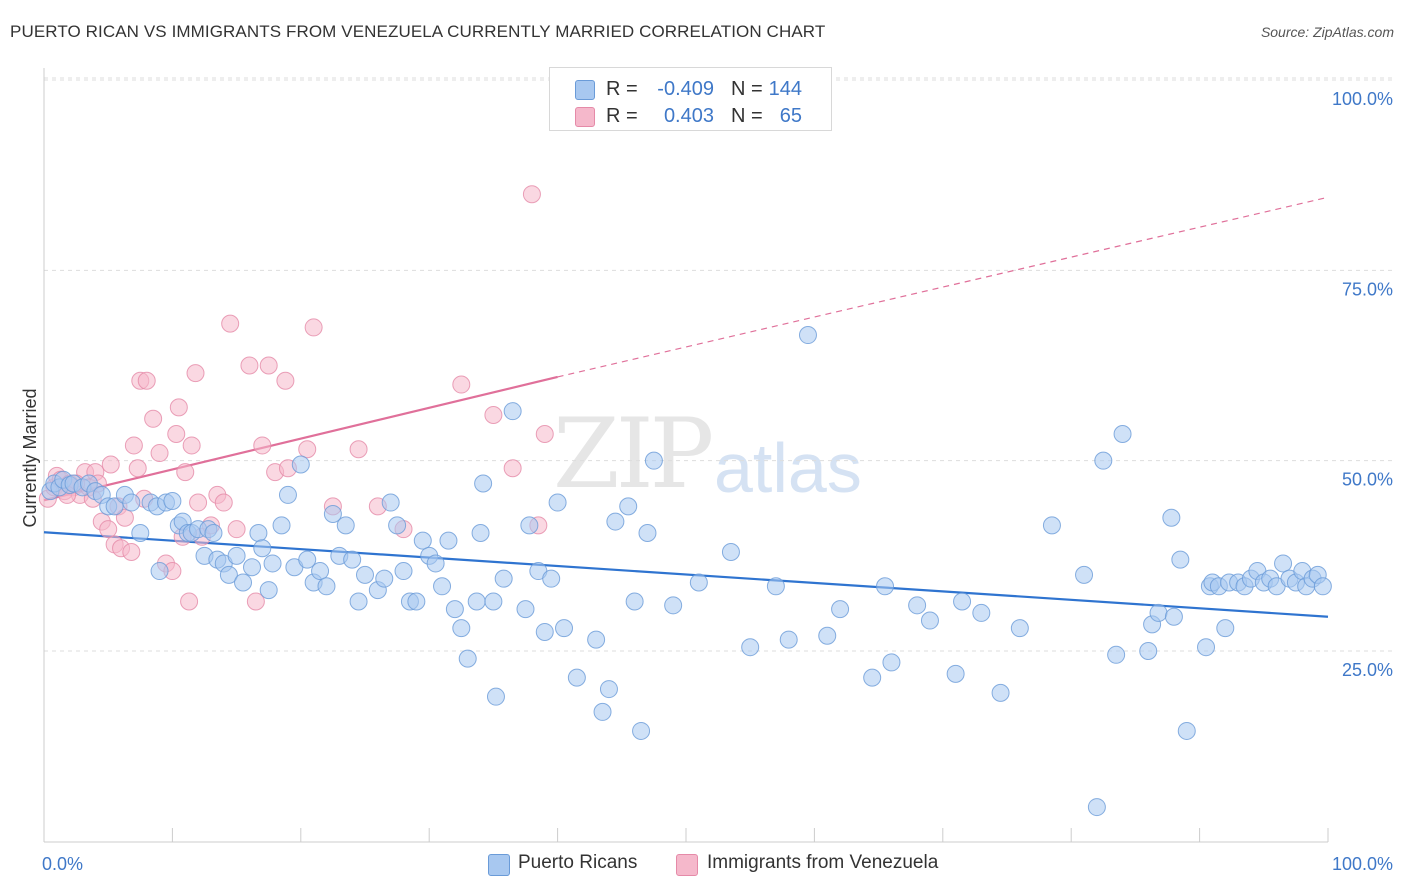  What do you see at coordinates (790, 116) in the screenshot?
I see `legend-n-value: 65` at bounding box center [790, 116].